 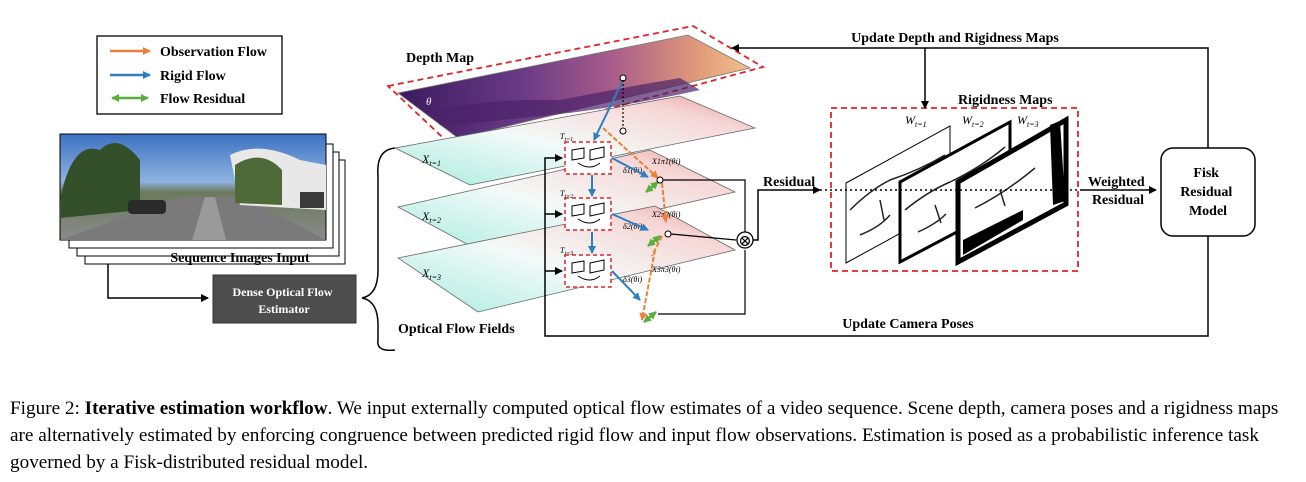 What do you see at coordinates (431, 217) in the screenshot?
I see `x-label-t2: Xt=2` at bounding box center [431, 217].